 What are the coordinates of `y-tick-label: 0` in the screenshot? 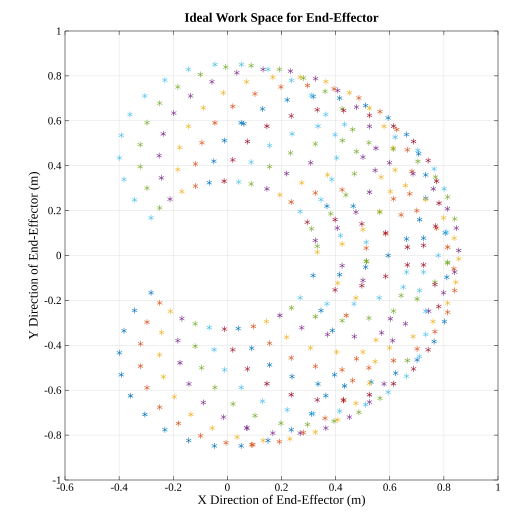 It's located at (59, 256).